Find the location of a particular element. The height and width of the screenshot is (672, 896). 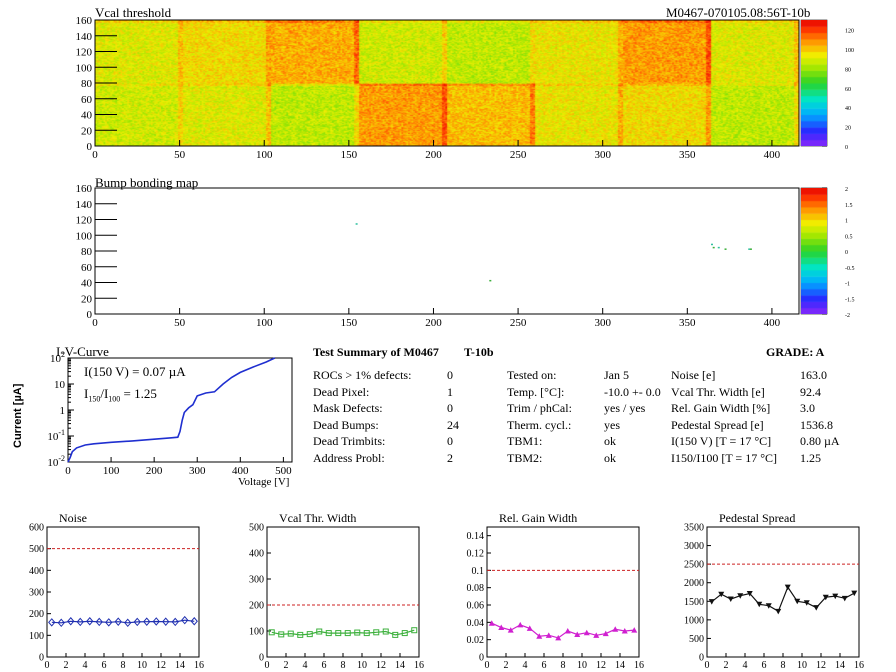

iv-xtick-label: 100 is located at coordinates (111, 471).